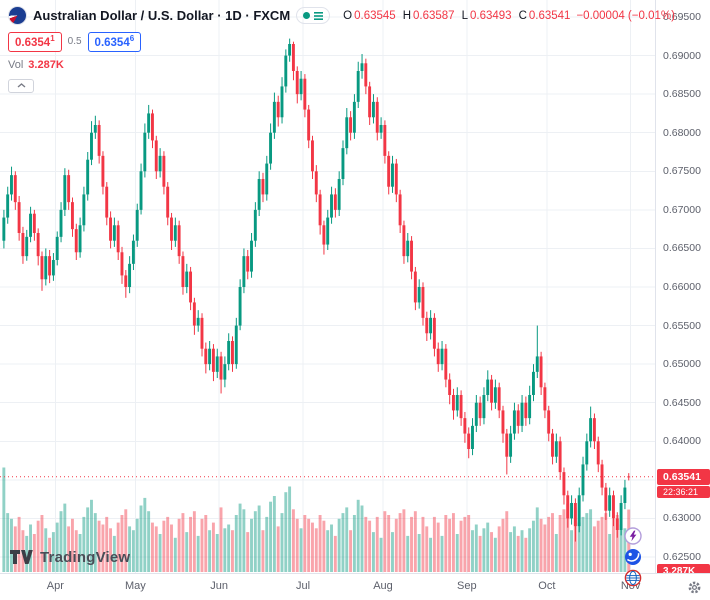 This screenshot has height=600, width=710. What do you see at coordinates (522, 15) in the screenshot?
I see `close-label: C` at bounding box center [522, 15].